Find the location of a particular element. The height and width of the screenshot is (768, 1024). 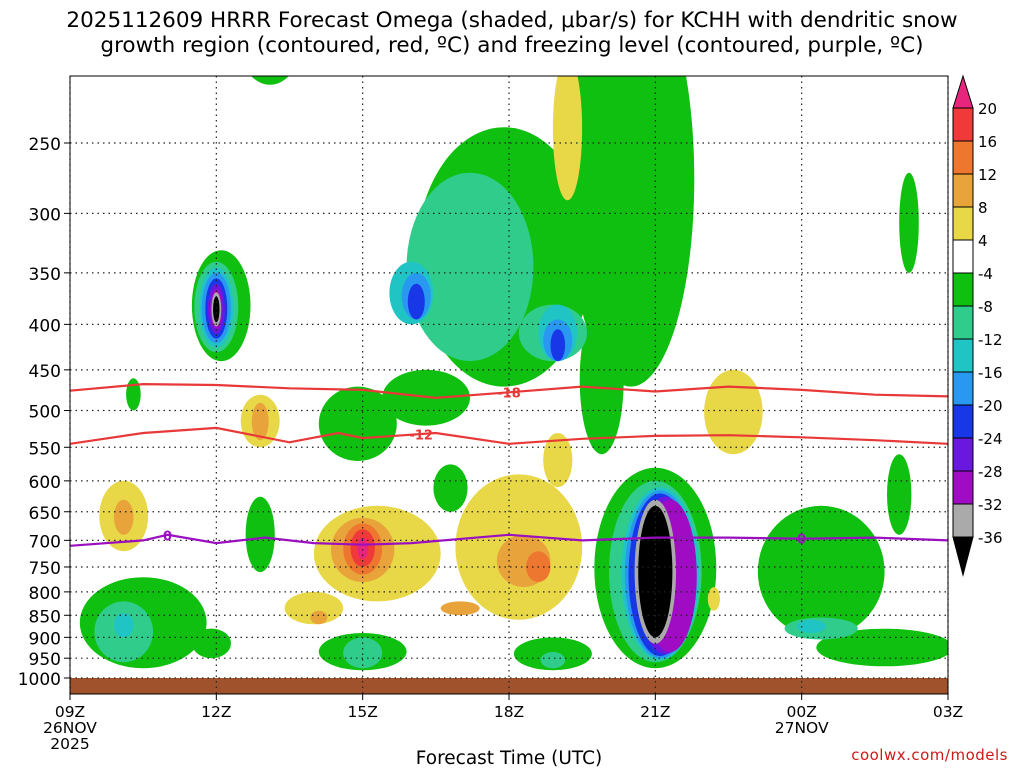

colorbar-arrow-bottom is located at coordinates (963, 556).